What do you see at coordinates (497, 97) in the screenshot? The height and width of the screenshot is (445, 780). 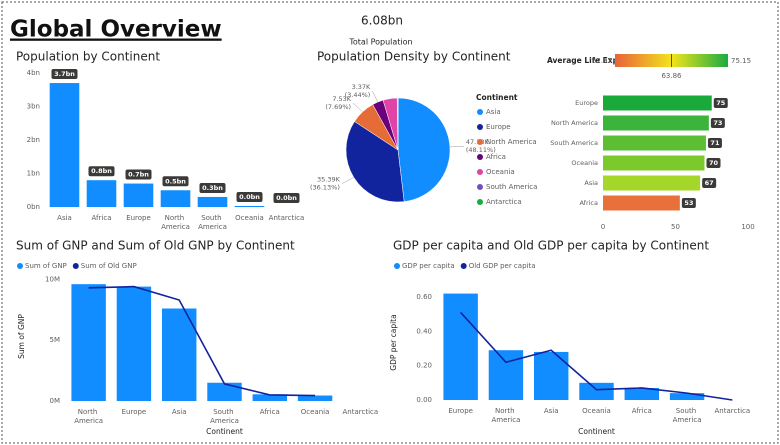 I see `legend-title: Continent` at bounding box center [497, 97].